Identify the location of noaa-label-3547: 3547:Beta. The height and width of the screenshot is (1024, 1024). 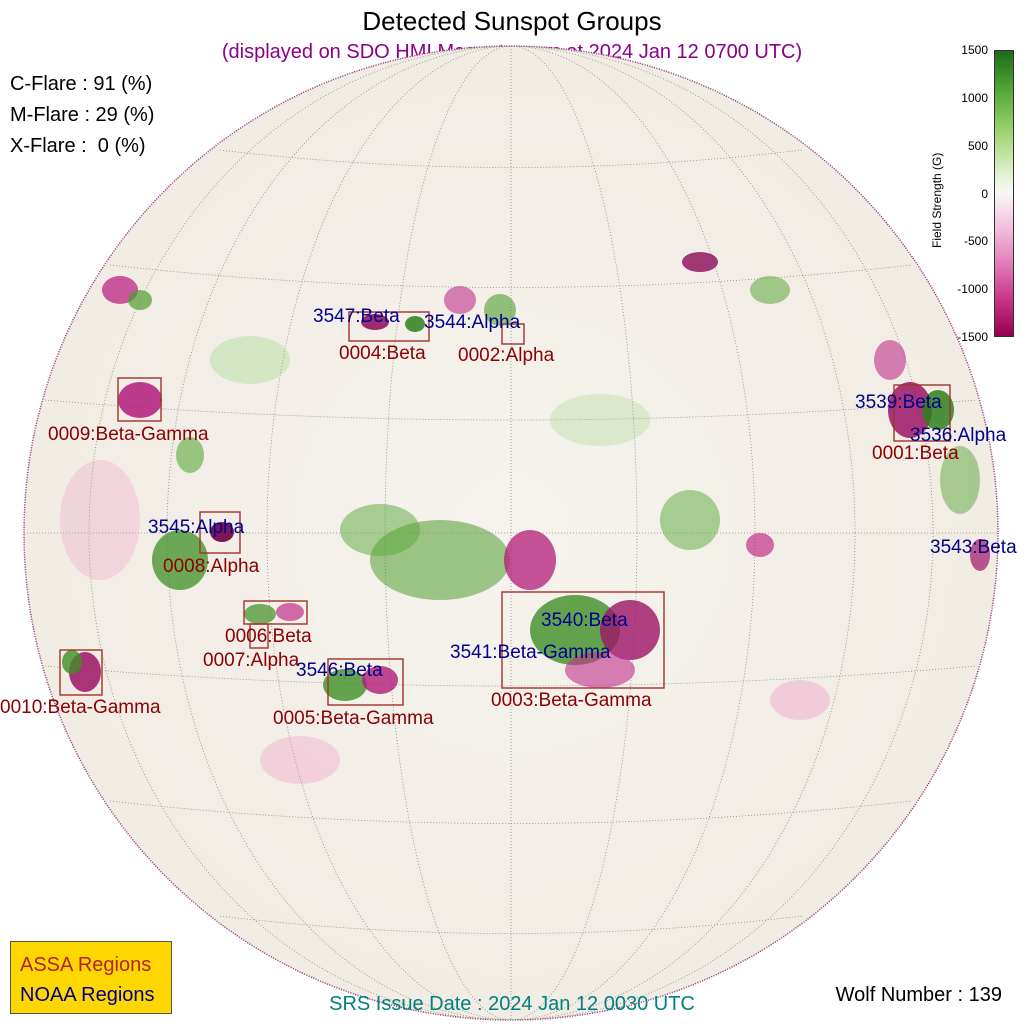
(356, 316).